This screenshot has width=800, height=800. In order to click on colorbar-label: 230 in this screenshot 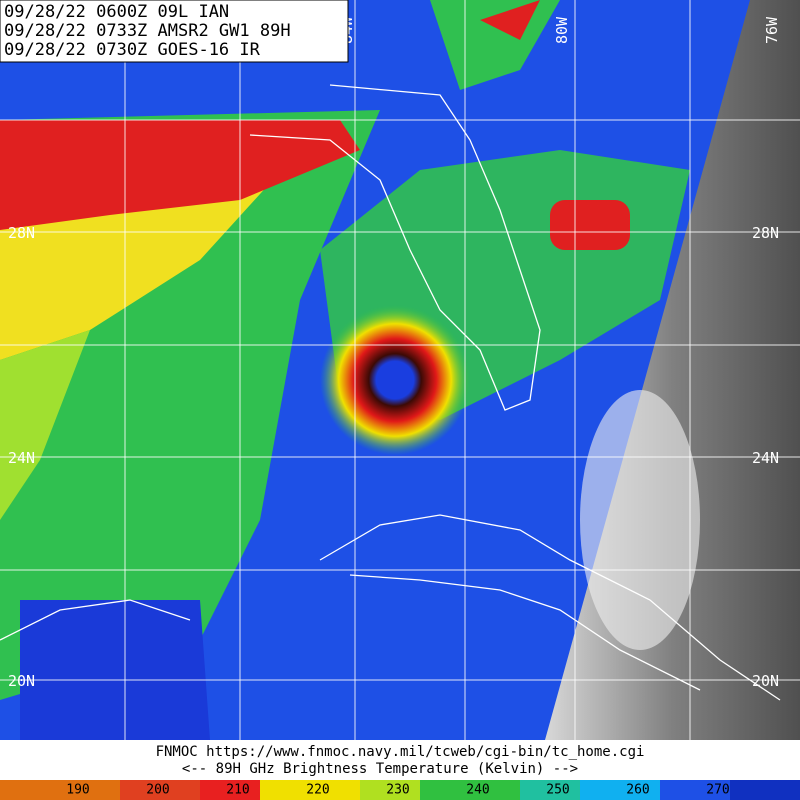, I will do `click(397, 790)`.